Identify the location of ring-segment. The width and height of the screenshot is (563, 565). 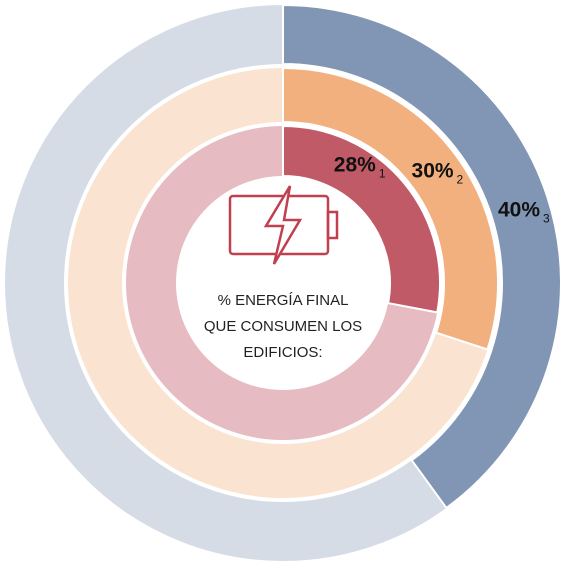
(361, 219).